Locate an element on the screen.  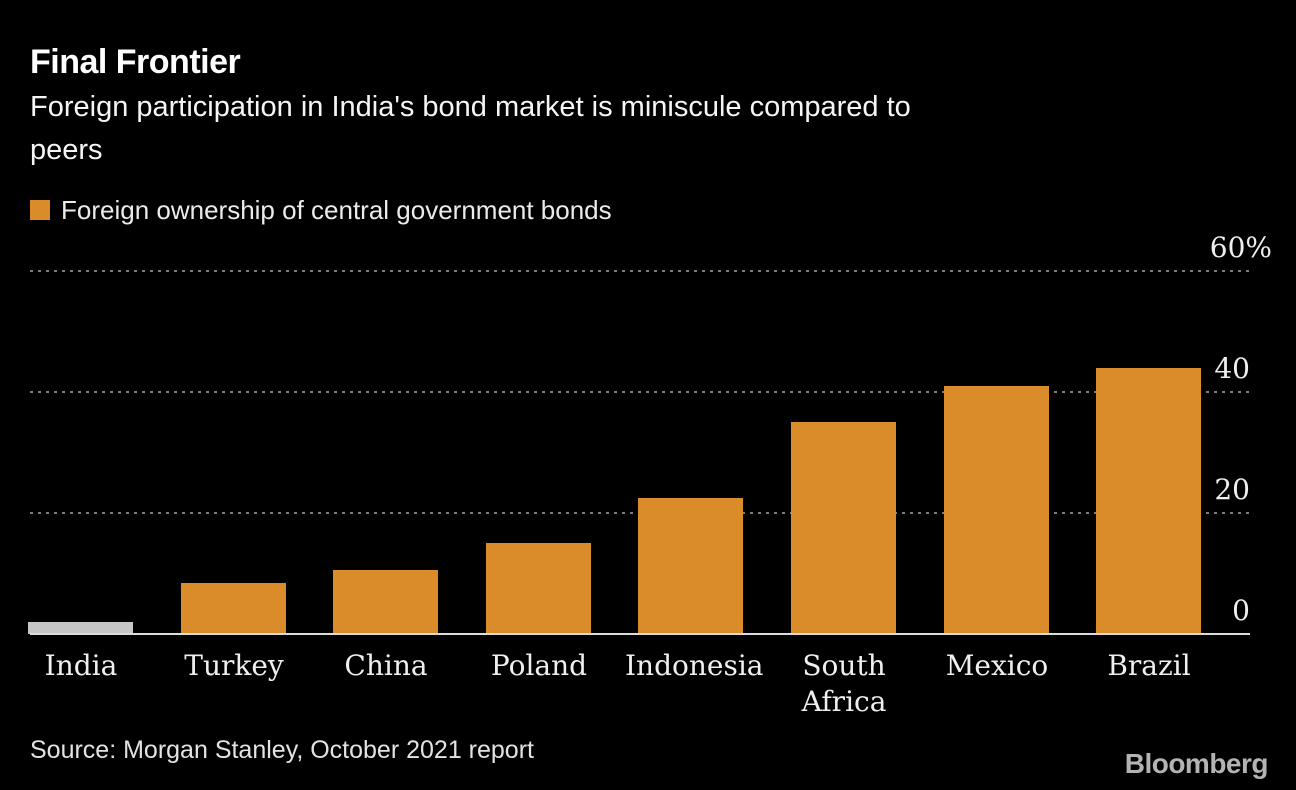
x-axis-label-indonesia: Indonesia is located at coordinates (694, 665).